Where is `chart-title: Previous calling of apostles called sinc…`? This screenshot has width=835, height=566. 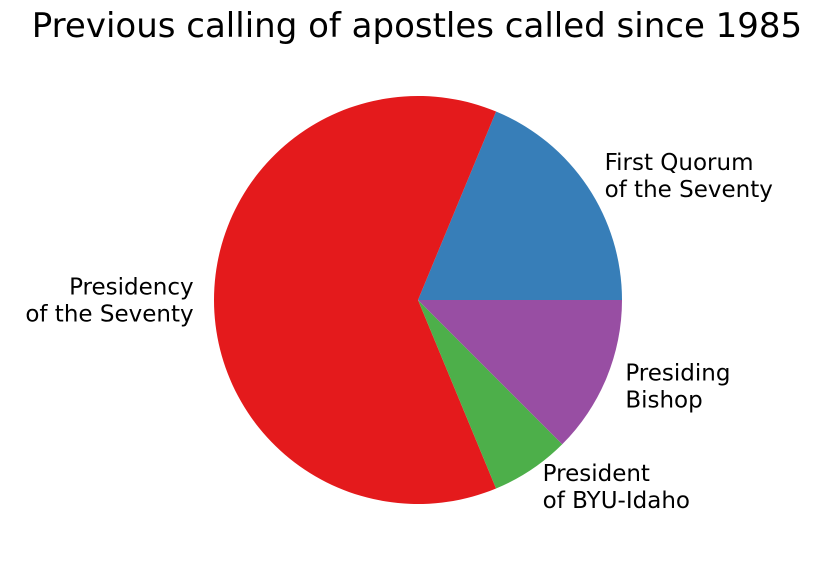
chart-title: Previous calling of apostles called sinc… is located at coordinates (417, 26).